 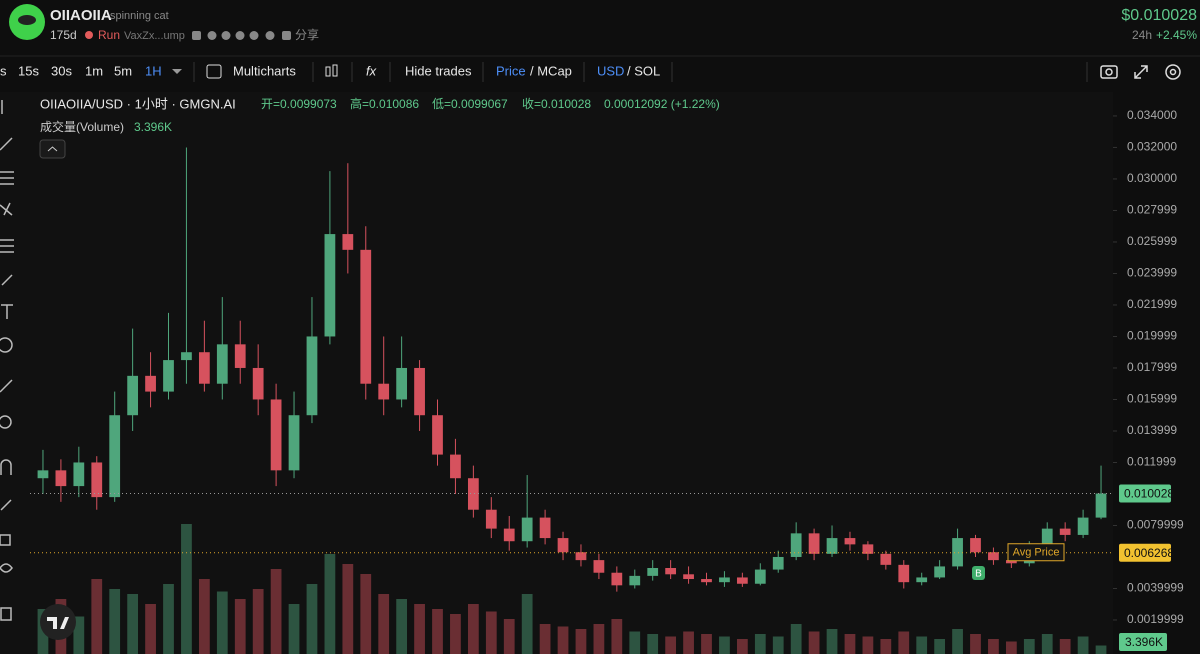 What do you see at coordinates (371, 70) in the screenshot?
I see `indicators-button: fx` at bounding box center [371, 70].